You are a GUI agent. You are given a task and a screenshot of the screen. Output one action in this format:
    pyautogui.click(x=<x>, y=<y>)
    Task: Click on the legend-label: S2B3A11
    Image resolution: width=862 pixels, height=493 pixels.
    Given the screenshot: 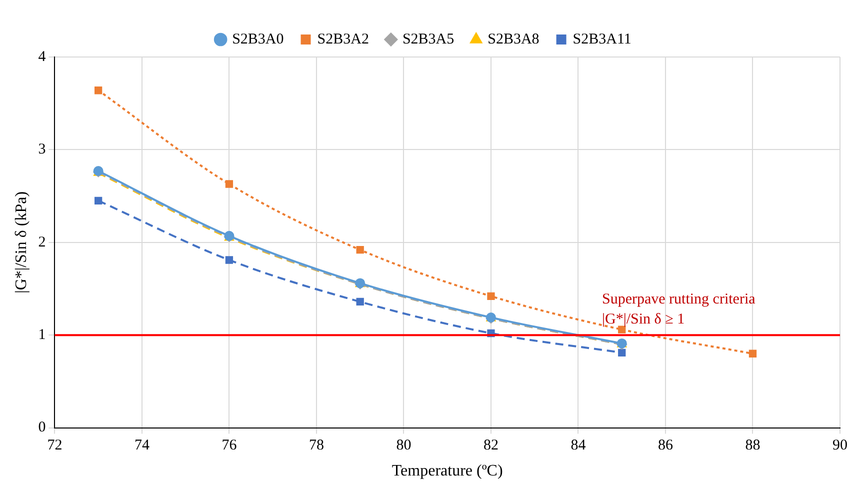 What is the action you would take?
    pyautogui.click(x=602, y=39)
    